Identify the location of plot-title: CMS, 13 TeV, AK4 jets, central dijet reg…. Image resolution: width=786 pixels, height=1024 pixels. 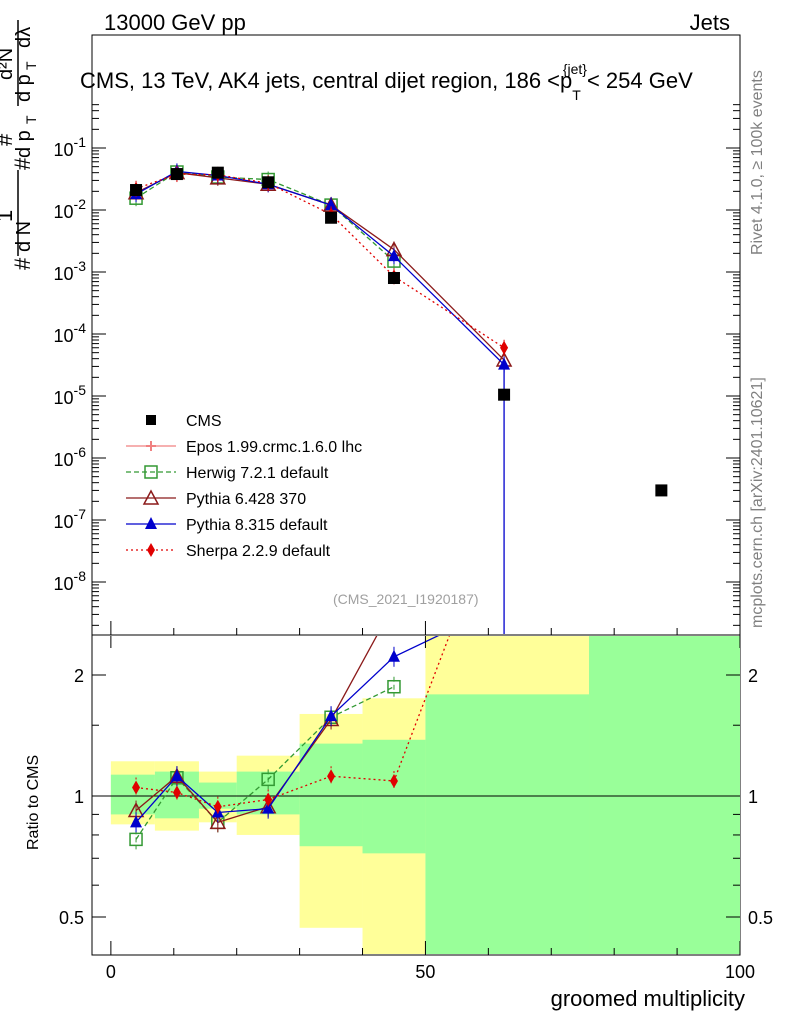
(386, 82).